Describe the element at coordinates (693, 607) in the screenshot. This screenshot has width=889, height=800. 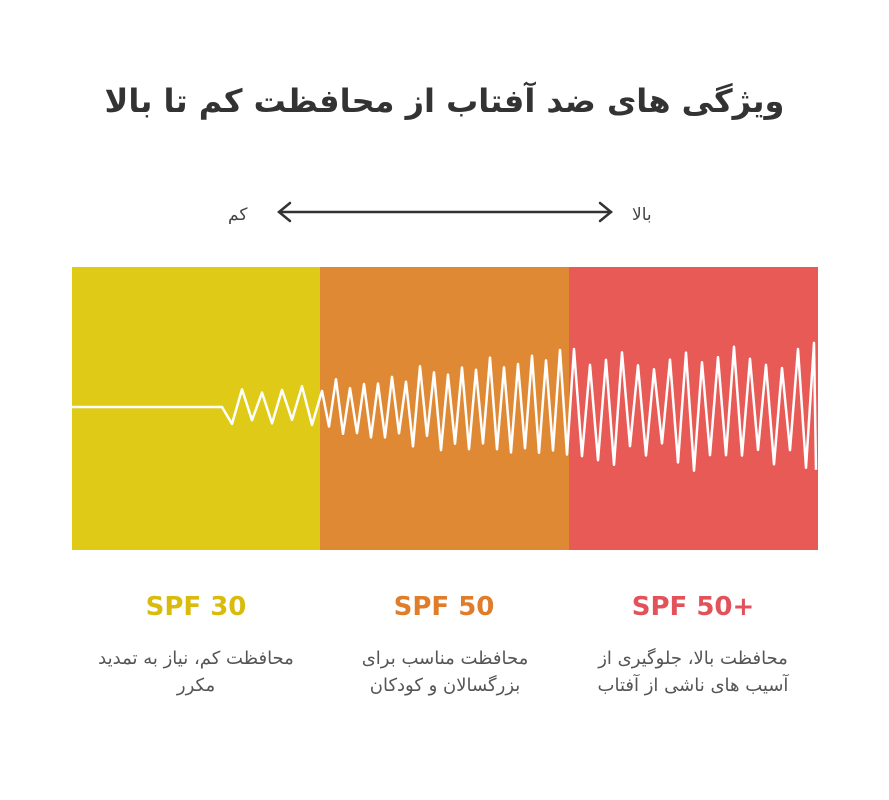
I see `panel-label: SPF 50+` at that location.